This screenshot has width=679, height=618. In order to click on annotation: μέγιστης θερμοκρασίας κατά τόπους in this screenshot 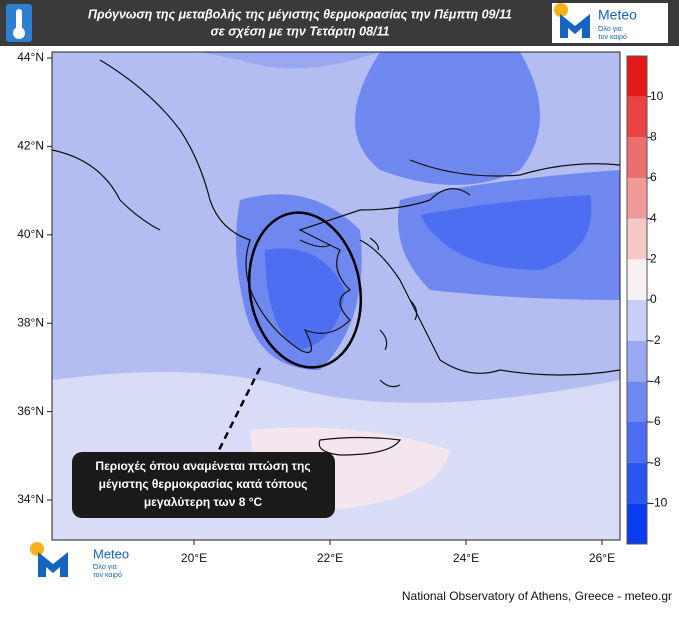, I will do `click(203, 484)`.